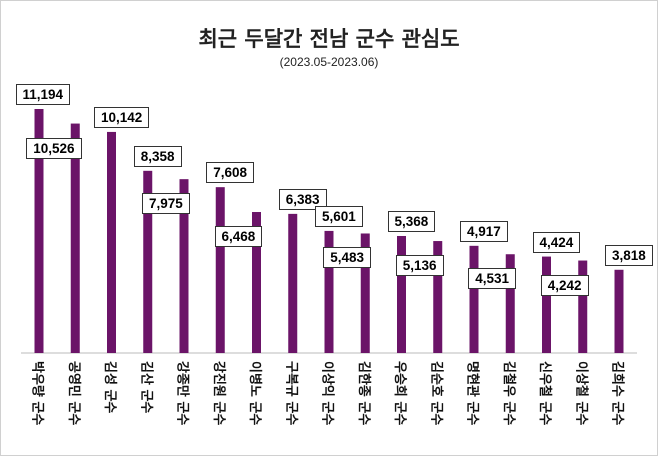 This screenshot has height=456, width=658. I want to click on data-label: 5,368, so click(411, 221).